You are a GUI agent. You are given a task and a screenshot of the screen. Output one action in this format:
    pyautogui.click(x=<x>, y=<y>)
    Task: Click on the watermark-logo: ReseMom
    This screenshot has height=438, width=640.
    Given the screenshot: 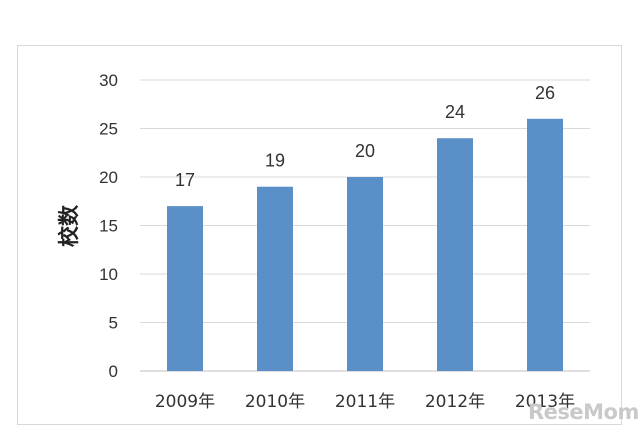 What is the action you would take?
    pyautogui.click(x=583, y=412)
    